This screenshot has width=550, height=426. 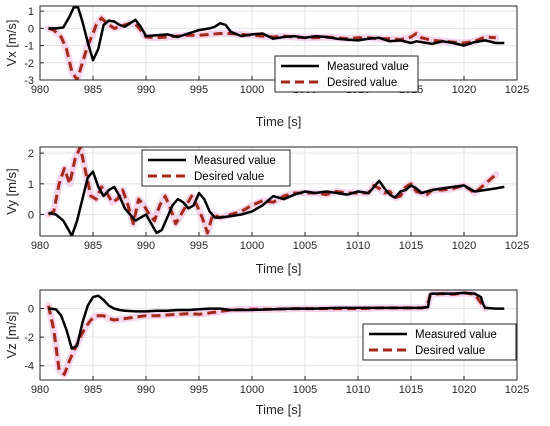 I want to click on y-tick-label: -3, so click(x=29, y=81).